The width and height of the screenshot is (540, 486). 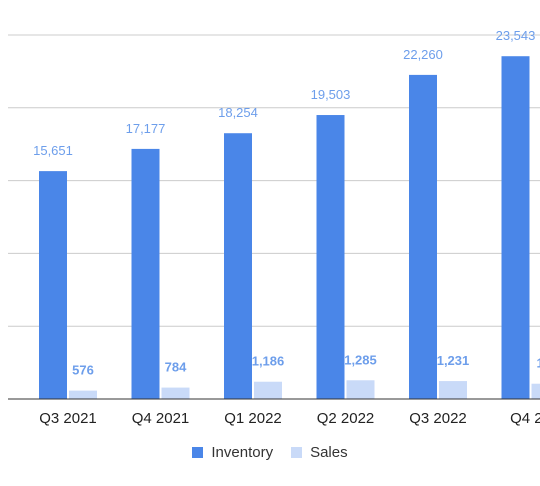 What do you see at coordinates (525, 418) in the screenshot?
I see `x-tick-label: Q4 20` at bounding box center [525, 418].